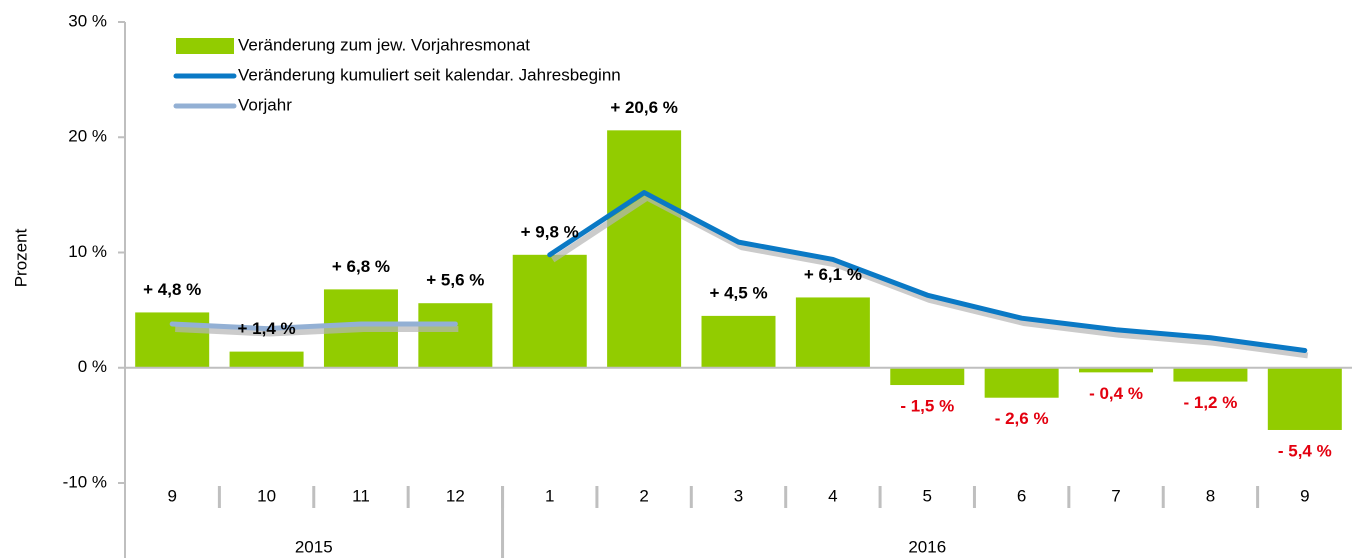 The height and width of the screenshot is (558, 1352). What do you see at coordinates (1305, 450) in the screenshot?
I see `value-label: - 5,4 %` at bounding box center [1305, 450].